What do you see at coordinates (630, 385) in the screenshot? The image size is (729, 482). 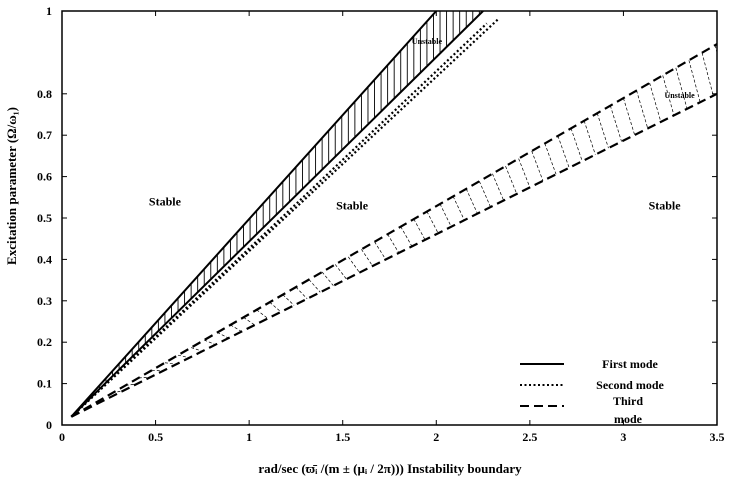 I see `second-mode-legend-label: Second mode` at bounding box center [630, 385].